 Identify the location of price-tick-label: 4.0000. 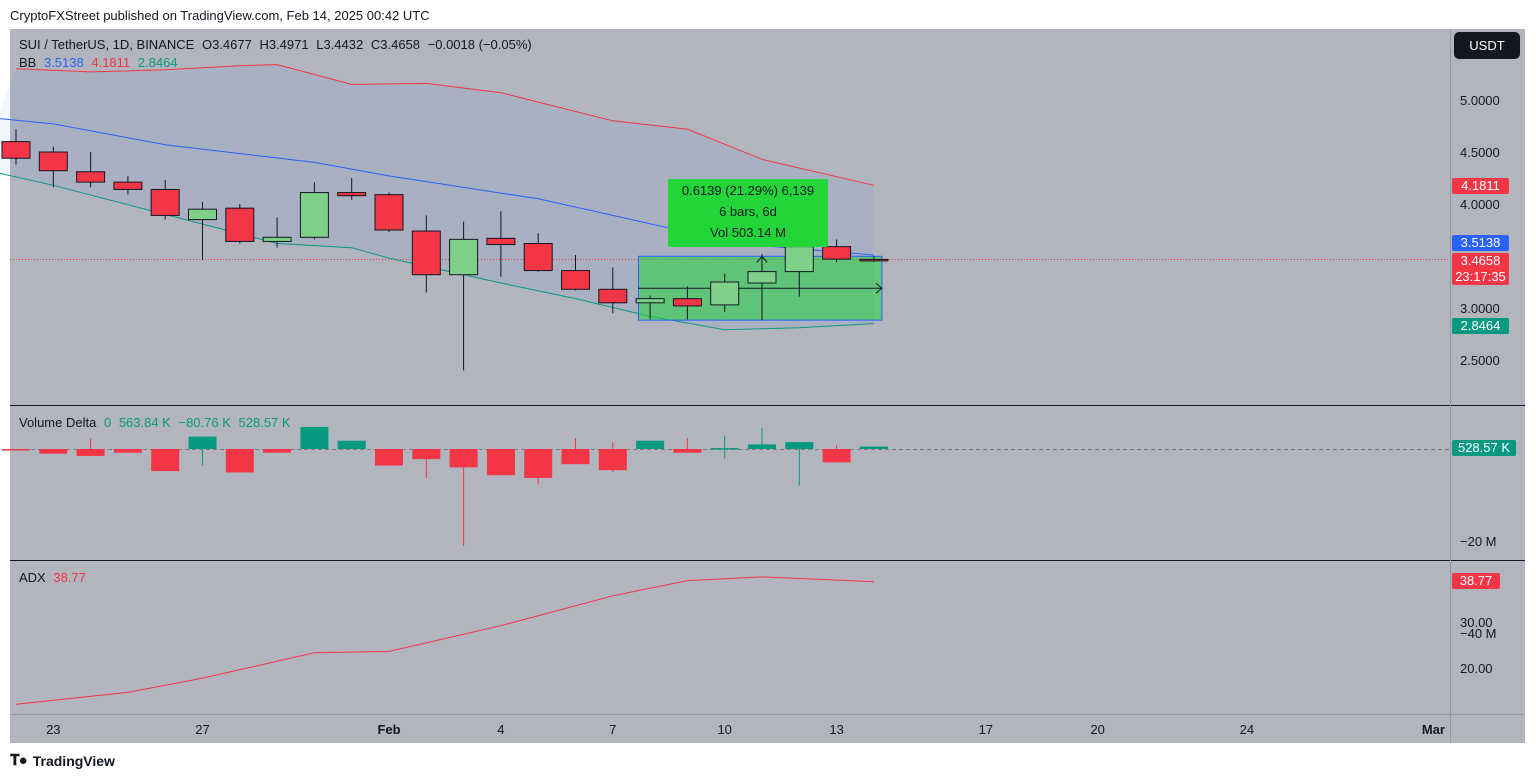
(1480, 204).